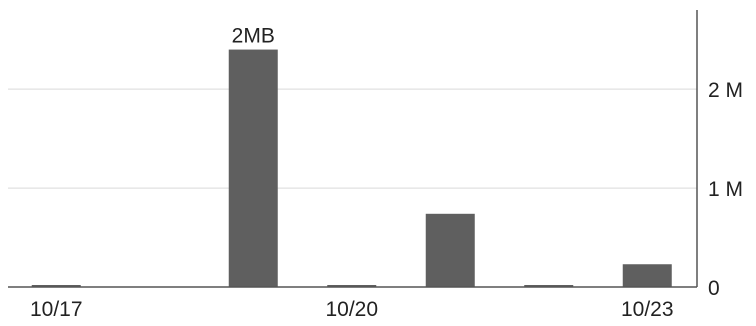 The width and height of the screenshot is (756, 326). Describe the element at coordinates (253, 36) in the screenshot. I see `data-label: 2MB` at that location.